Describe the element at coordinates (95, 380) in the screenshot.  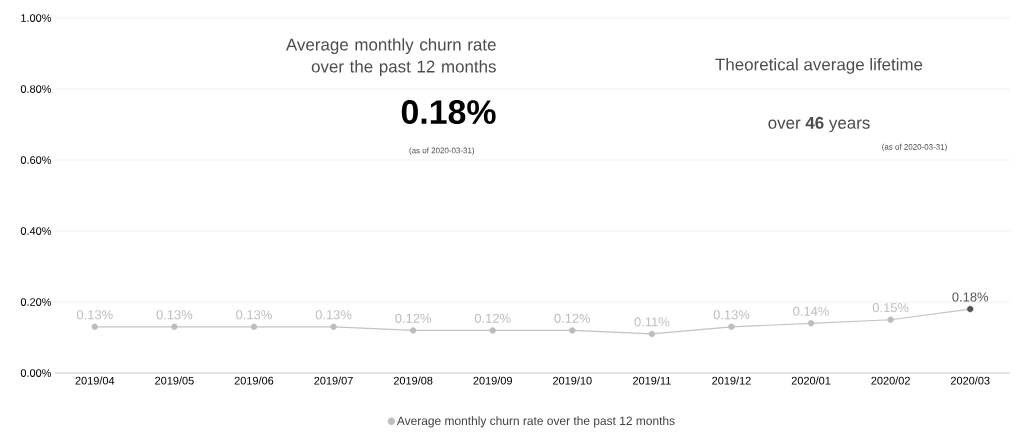
I see `x-tick-label: 2019/04` at that location.